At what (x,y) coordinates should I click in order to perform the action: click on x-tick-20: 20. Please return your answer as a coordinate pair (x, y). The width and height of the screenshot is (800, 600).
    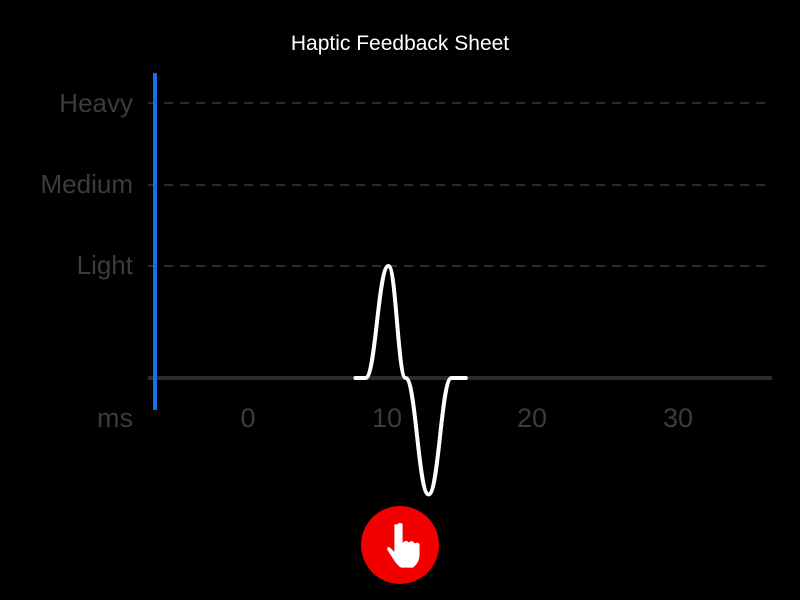
    Looking at the image, I should click on (532, 418).